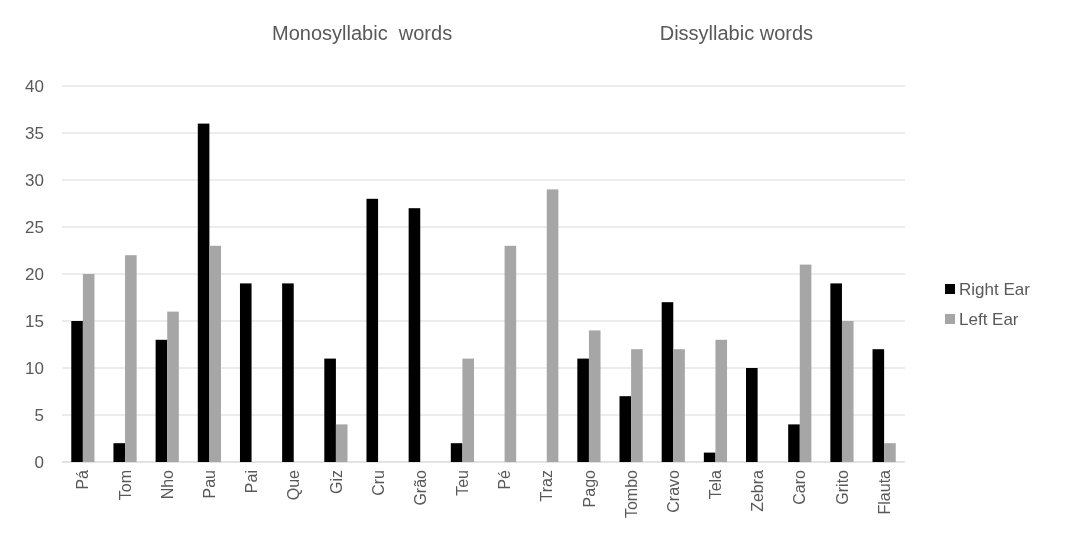 The image size is (1079, 551). Describe the element at coordinates (83, 479) in the screenshot. I see `x-tick-label: Pá` at that location.